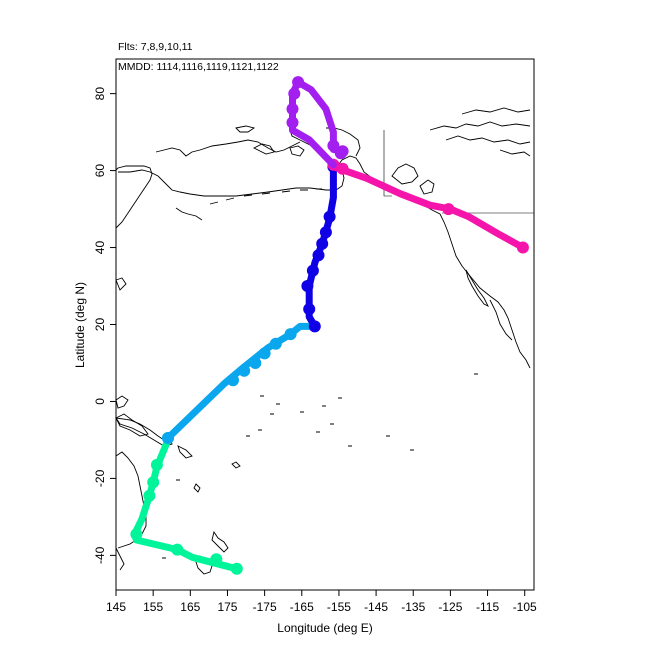 This screenshot has width=650, height=650. I want to click on x-tick-label: -145, so click(376, 607).